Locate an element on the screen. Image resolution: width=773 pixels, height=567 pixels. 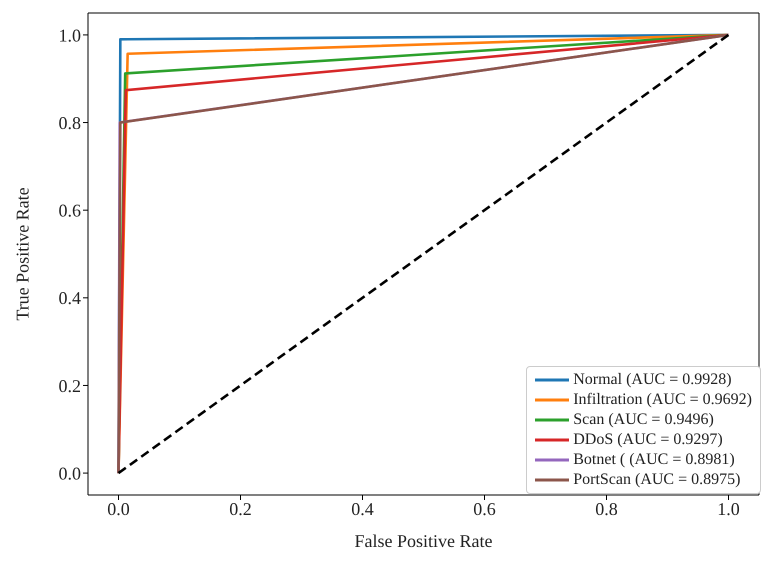
legend-label: Normal (AUC = 0.9928) is located at coordinates (652, 380).